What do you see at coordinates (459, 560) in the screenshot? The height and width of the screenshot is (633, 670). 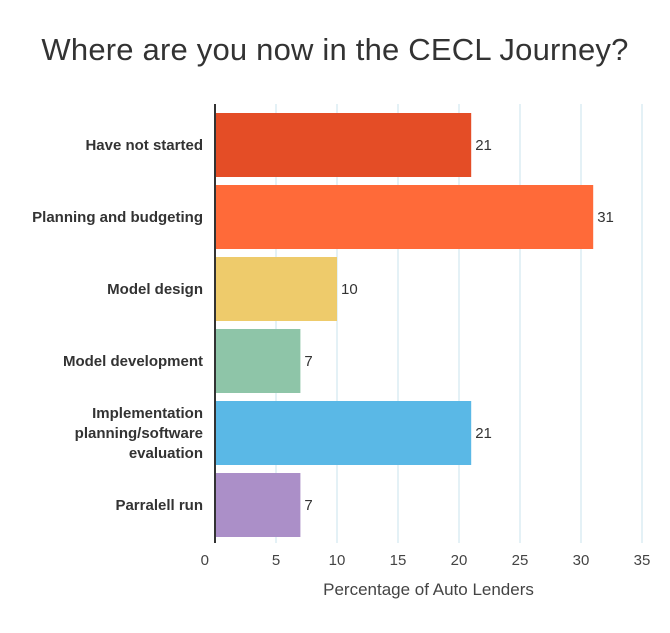 I see `x-tick-label: 20` at bounding box center [459, 560].